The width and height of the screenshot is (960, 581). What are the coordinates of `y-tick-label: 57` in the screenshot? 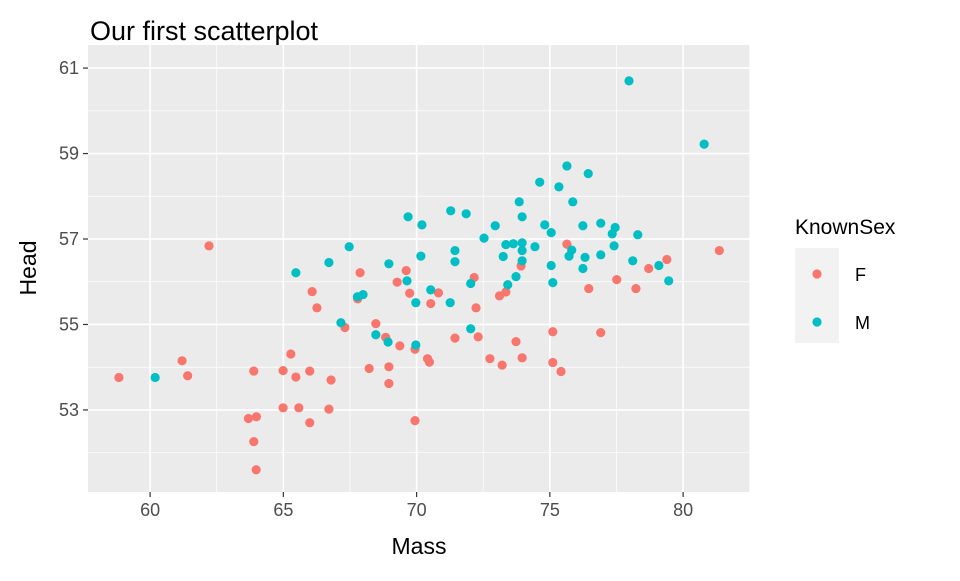 It's located at (69, 239).